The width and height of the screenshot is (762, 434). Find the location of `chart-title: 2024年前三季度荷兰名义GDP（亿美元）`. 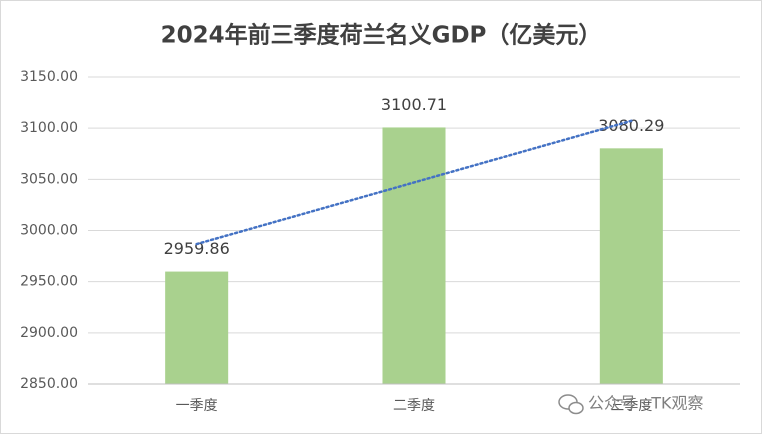

chart-title: 2024年前三季度荷兰名义GDP（亿美元） is located at coordinates (381, 35).